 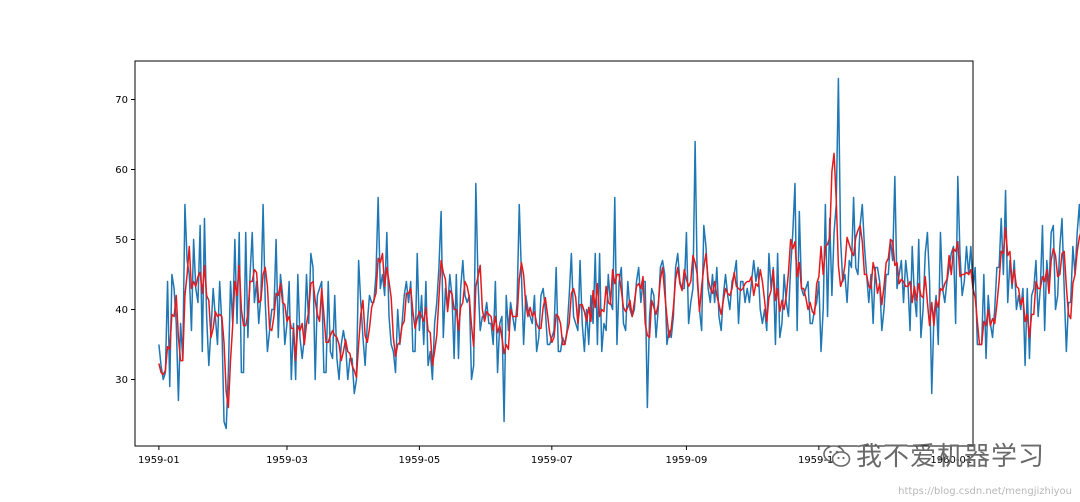 What do you see at coordinates (951, 460) in the screenshot?
I see `x-tick-label: 1960-01` at bounding box center [951, 460].